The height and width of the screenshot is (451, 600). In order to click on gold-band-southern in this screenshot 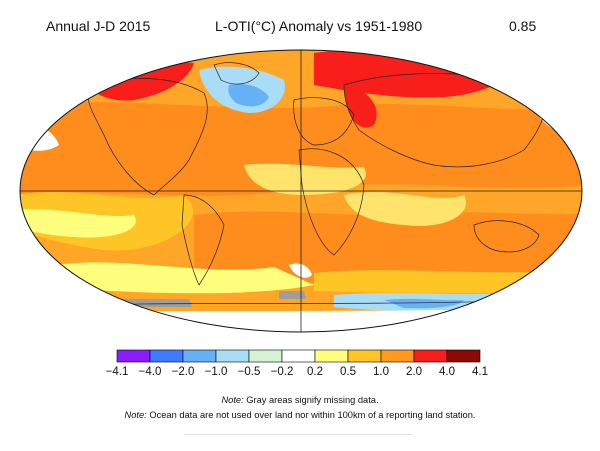, I will do `click(446, 282)`.